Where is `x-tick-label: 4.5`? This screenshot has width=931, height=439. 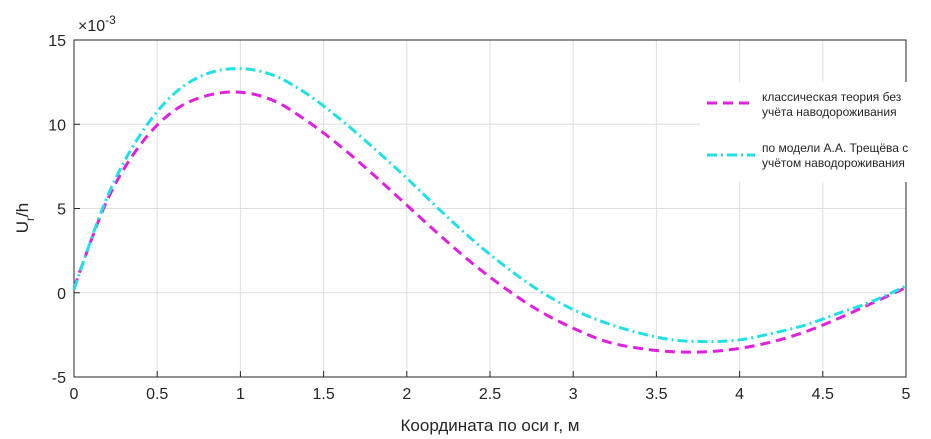 x-tick-label: 4.5 is located at coordinates (823, 394).